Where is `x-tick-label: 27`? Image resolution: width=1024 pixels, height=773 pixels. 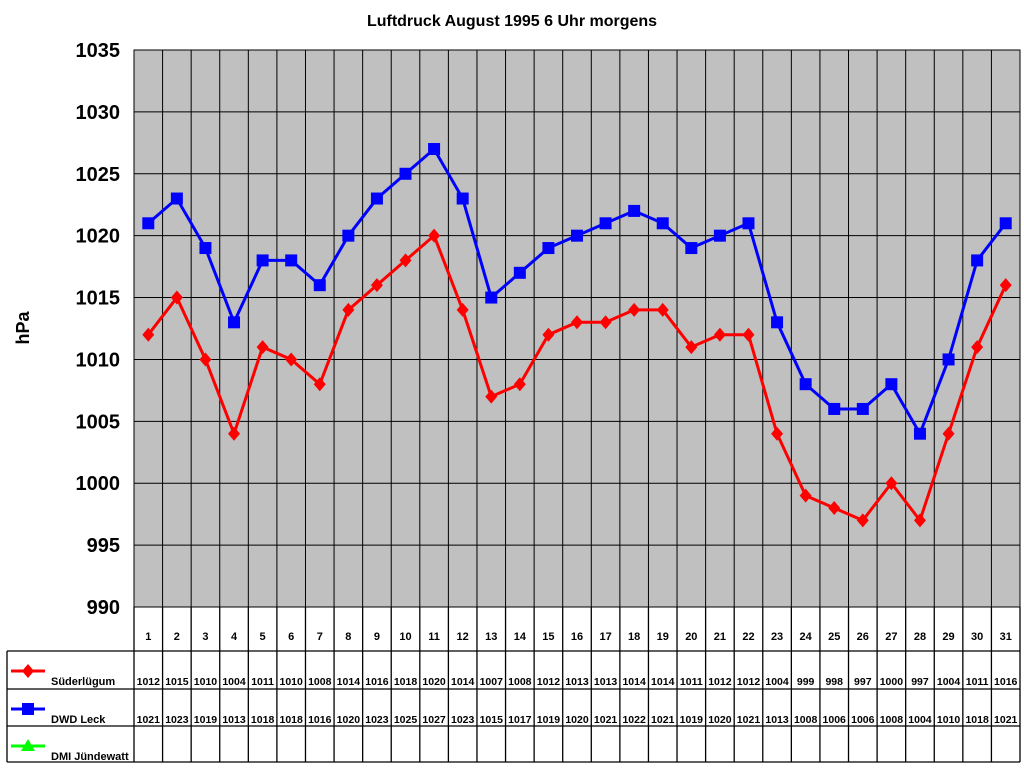
x-tick-label: 27 is located at coordinates (891, 637).